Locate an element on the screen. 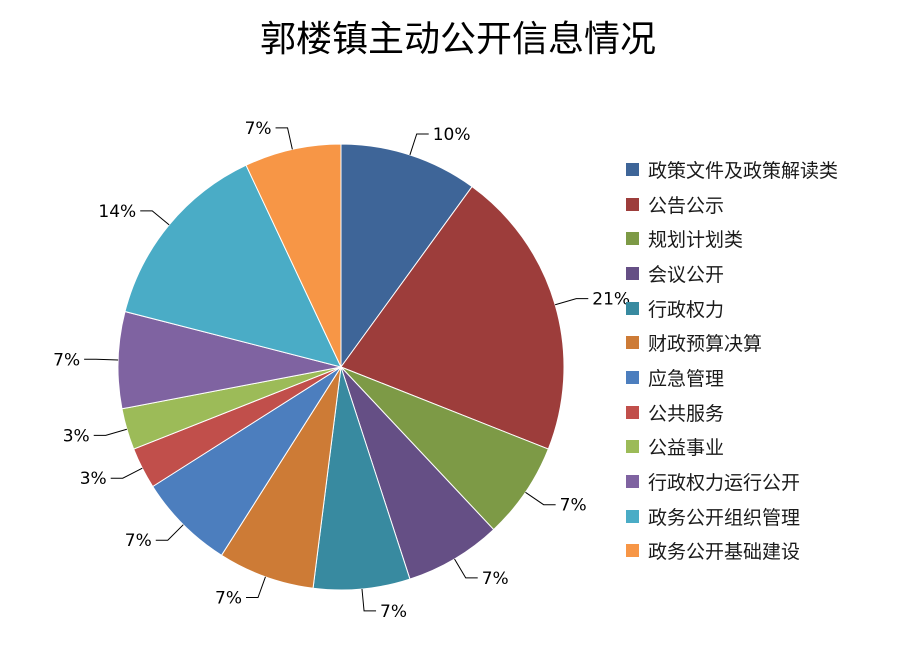  legend-label: 规划计划类 is located at coordinates (696, 240).